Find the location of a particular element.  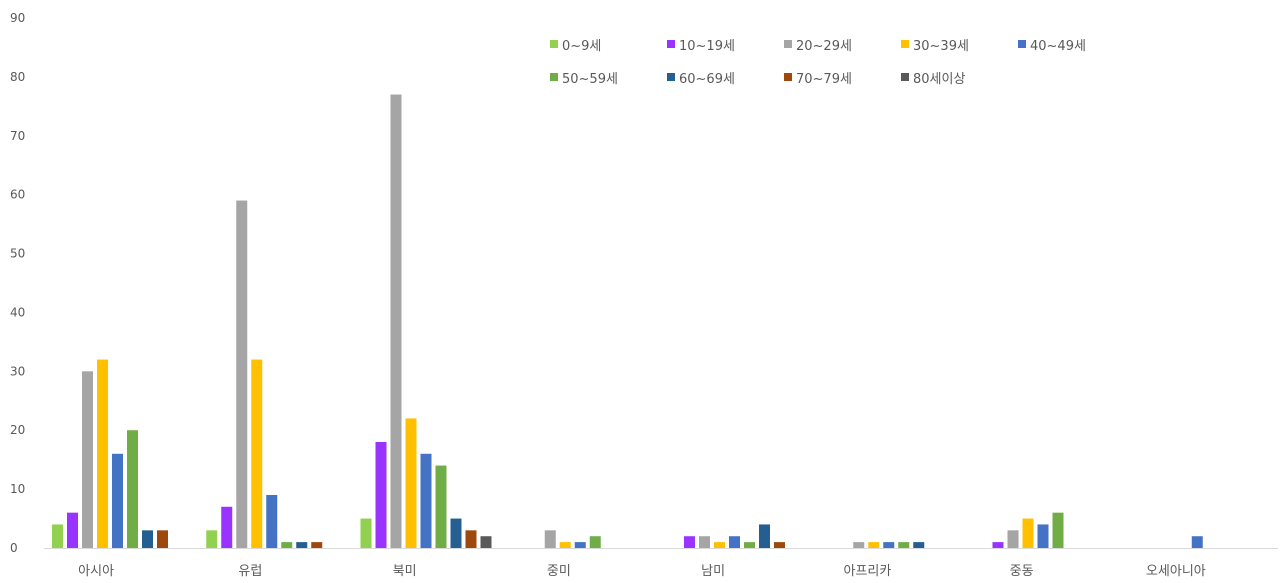

x-axis-category-labels: 아시아 유럽 북미 중미 남미 아프리카 중동 오세아니아 is located at coordinates (642, 571).